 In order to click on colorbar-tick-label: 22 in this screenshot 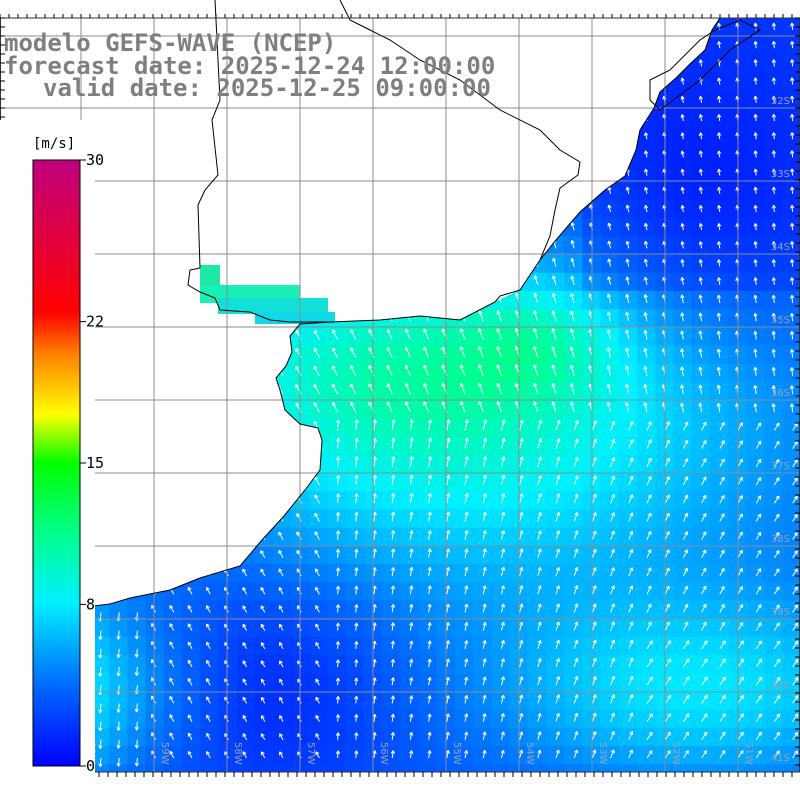, I will do `click(95, 322)`.